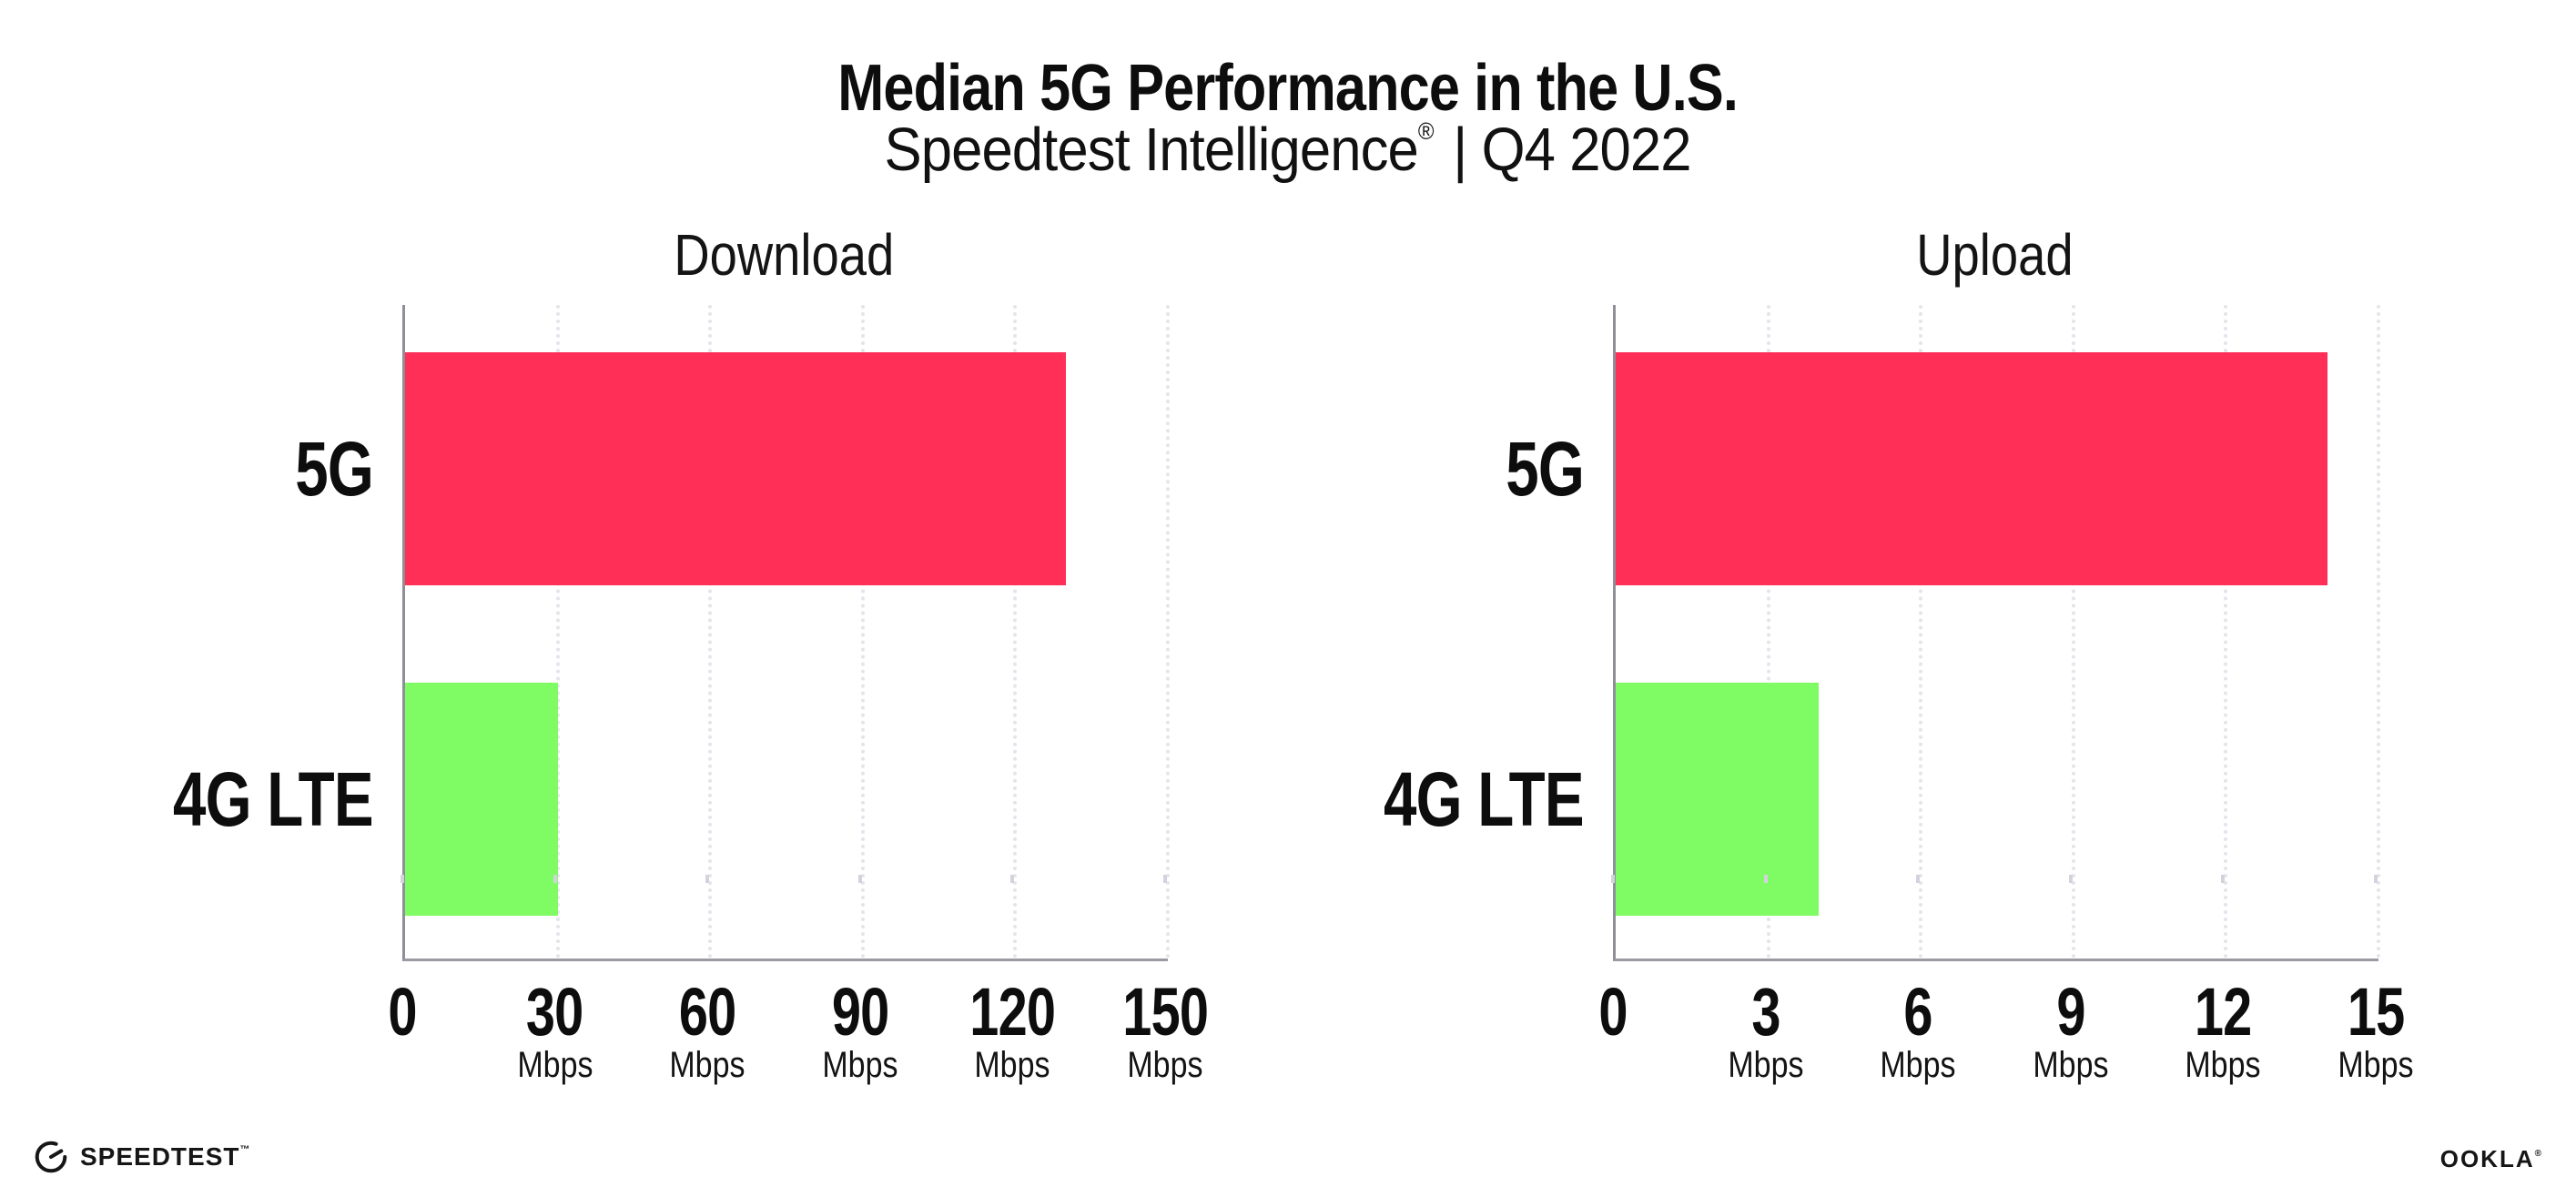 This screenshot has width=2576, height=1197. Describe the element at coordinates (1165, 1012) in the screenshot. I see `x-tick-value: 150` at that location.